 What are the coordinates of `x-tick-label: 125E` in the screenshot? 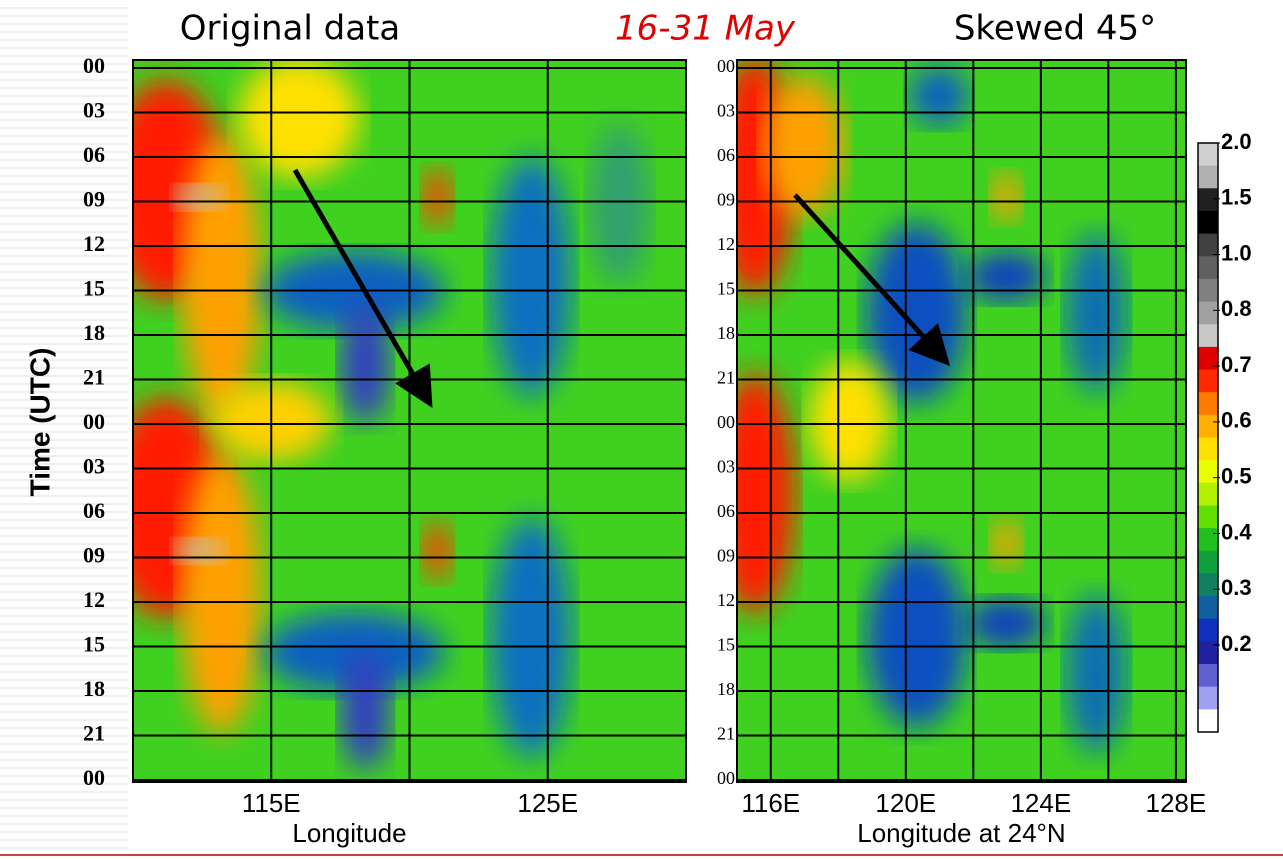 It's located at (547, 803).